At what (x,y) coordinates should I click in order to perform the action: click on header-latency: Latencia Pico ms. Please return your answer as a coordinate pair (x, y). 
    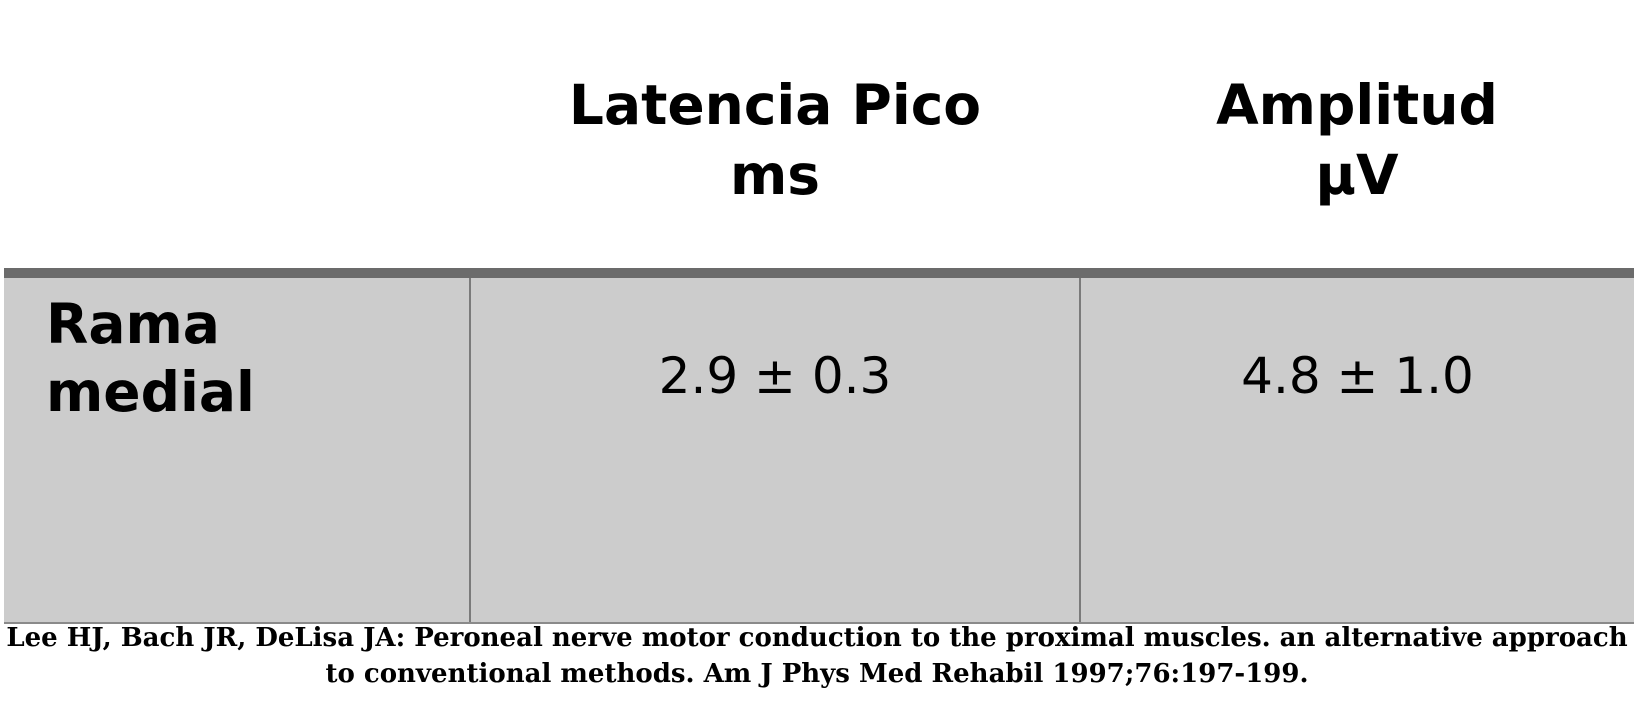
    Looking at the image, I should click on (775, 139).